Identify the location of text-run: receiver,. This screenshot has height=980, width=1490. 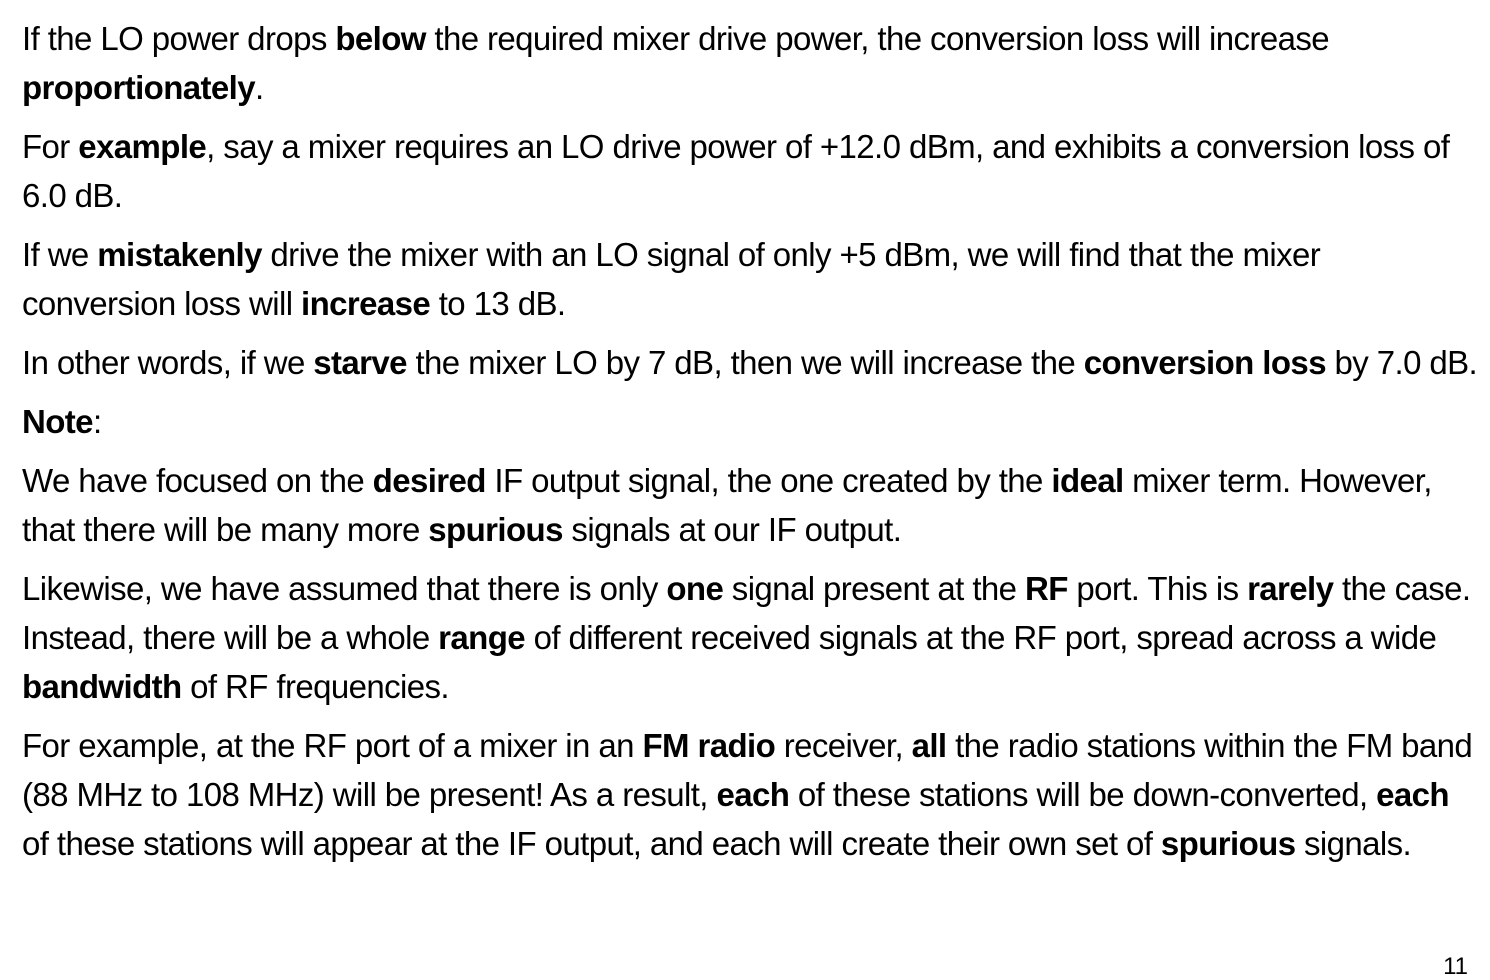
(843, 745).